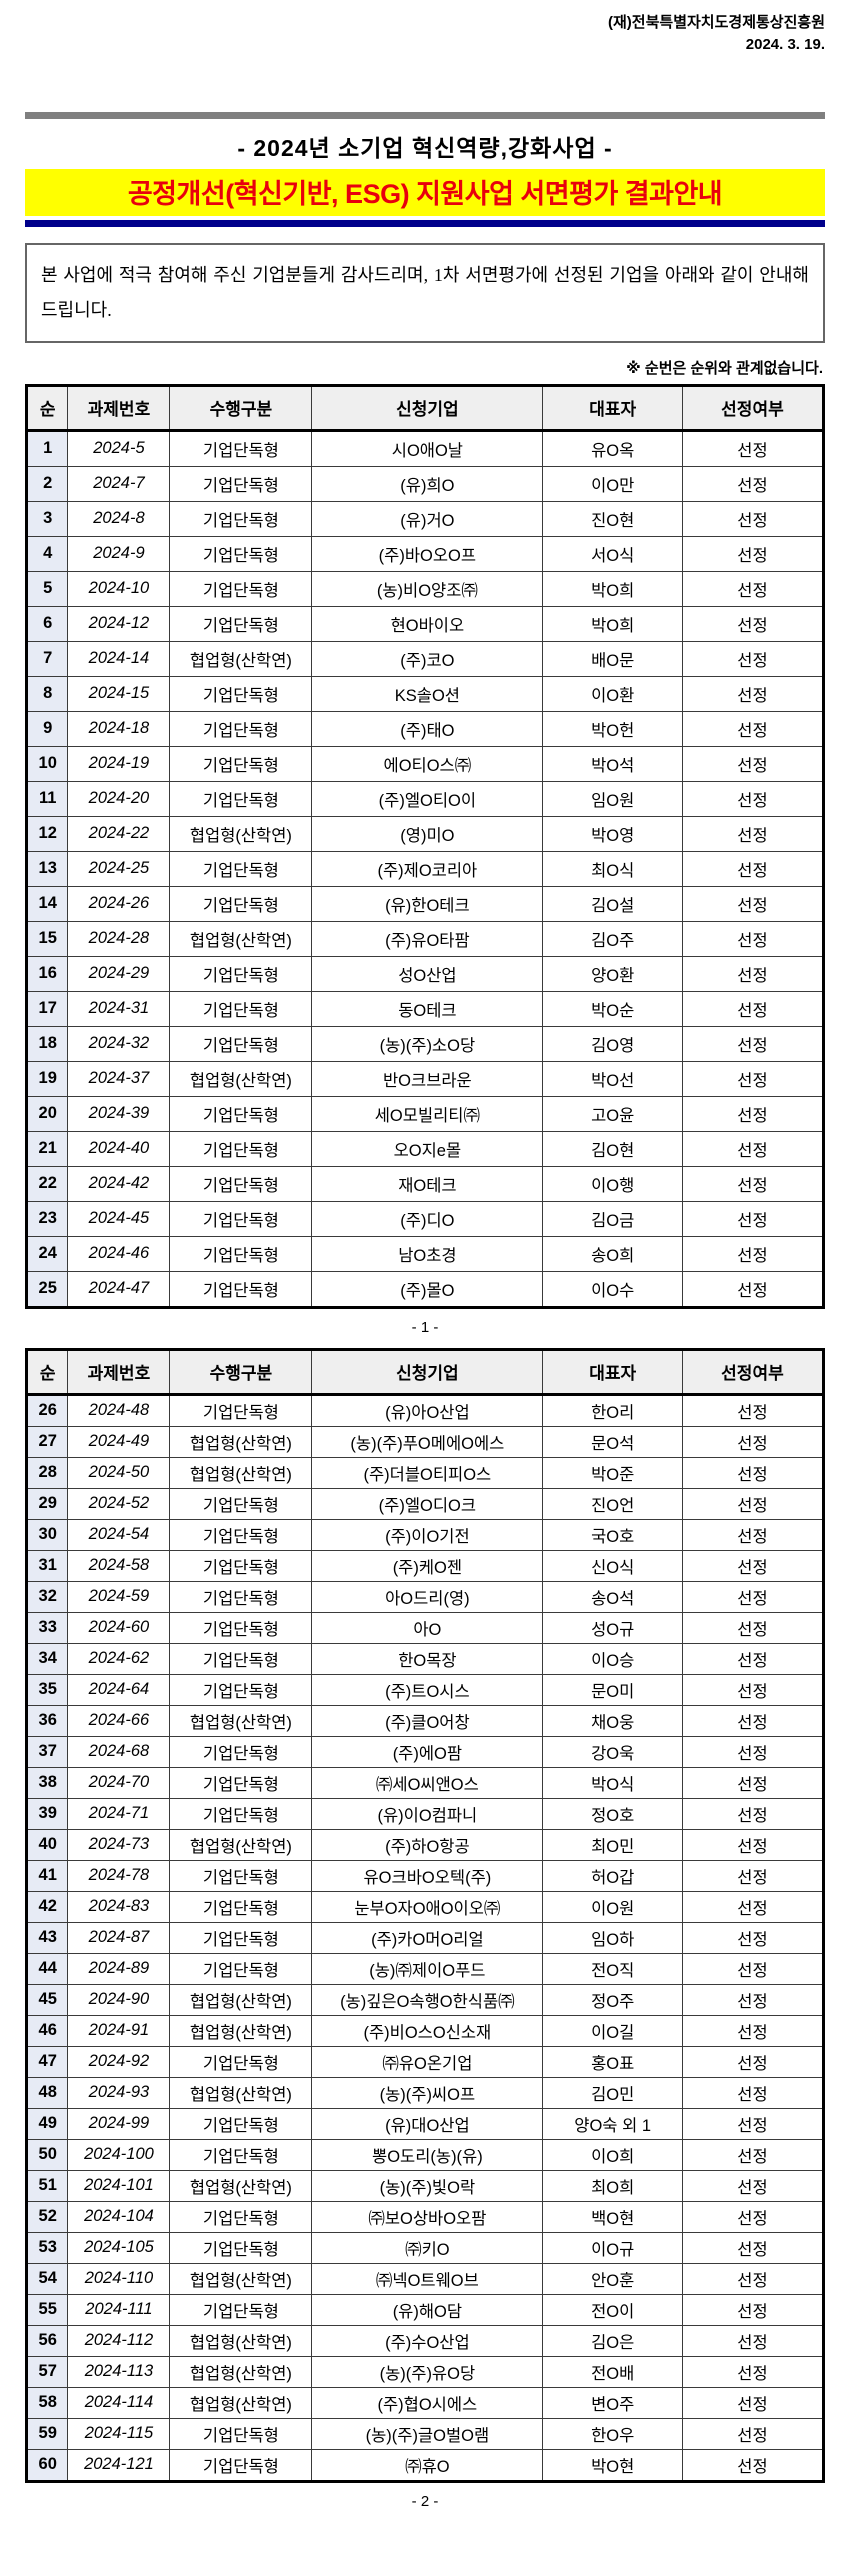  I want to click on cell-code: 2024-83, so click(119, 1906).